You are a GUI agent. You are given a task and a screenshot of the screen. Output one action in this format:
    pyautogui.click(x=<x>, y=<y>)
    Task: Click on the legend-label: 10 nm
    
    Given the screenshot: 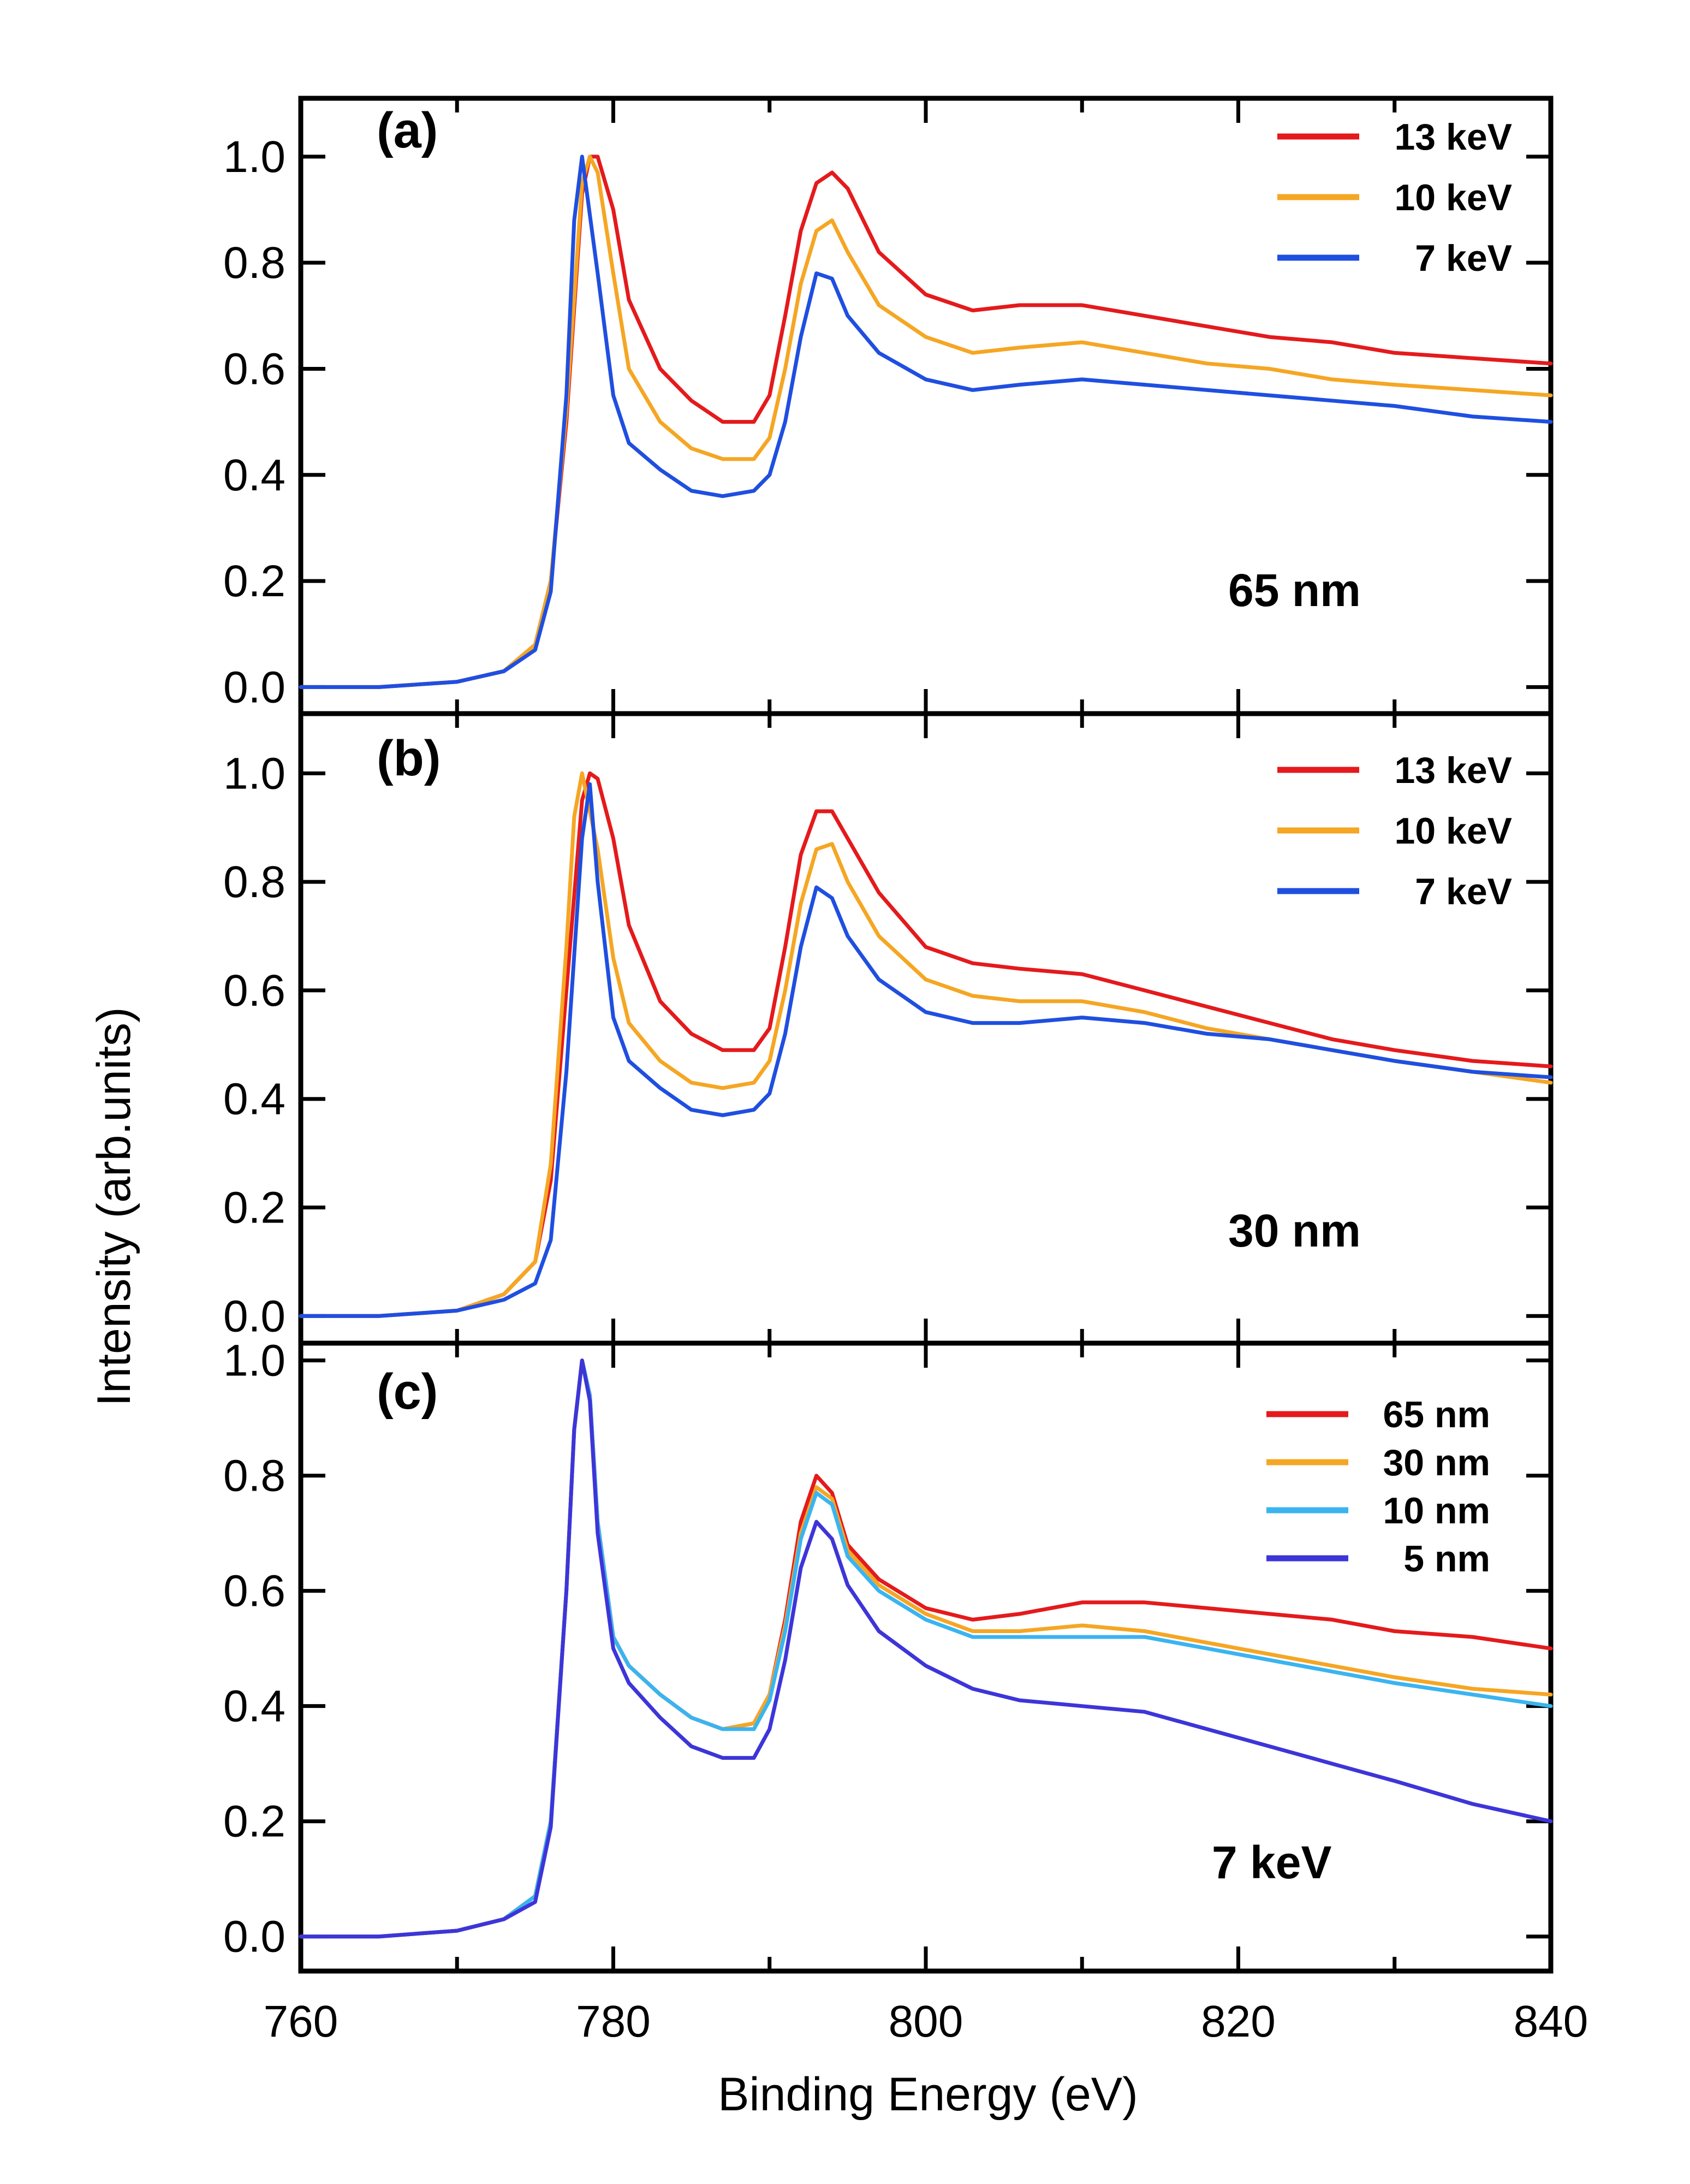 What is the action you would take?
    pyautogui.click(x=1436, y=1511)
    